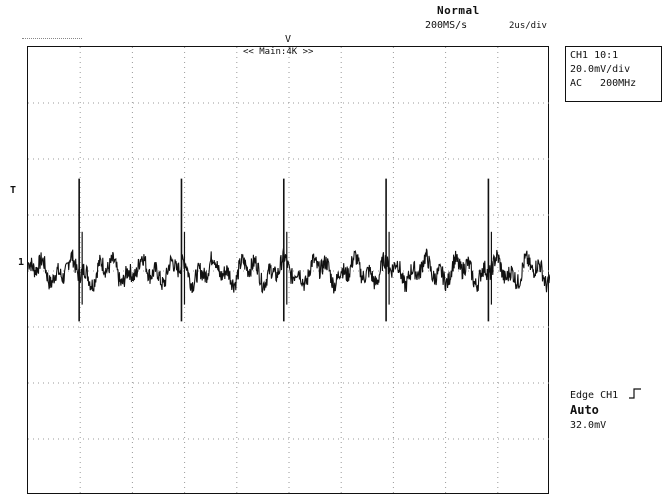  I want to click on trigger-source-row: Edge CH1, so click(606, 395).